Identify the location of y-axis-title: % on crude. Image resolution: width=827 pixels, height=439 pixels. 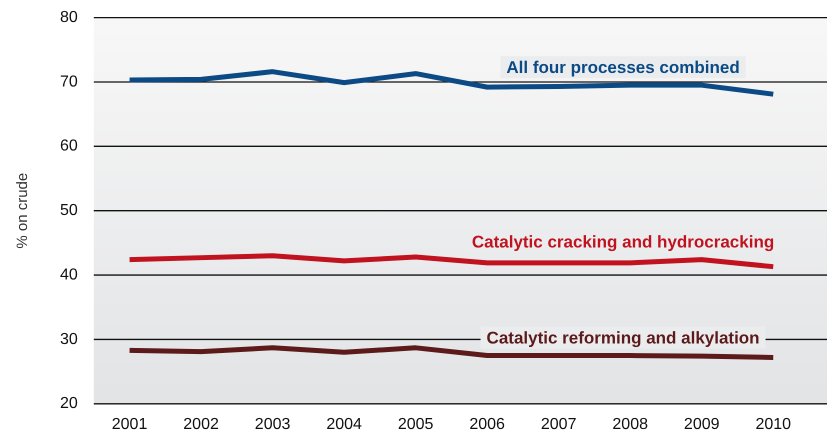
(23, 210).